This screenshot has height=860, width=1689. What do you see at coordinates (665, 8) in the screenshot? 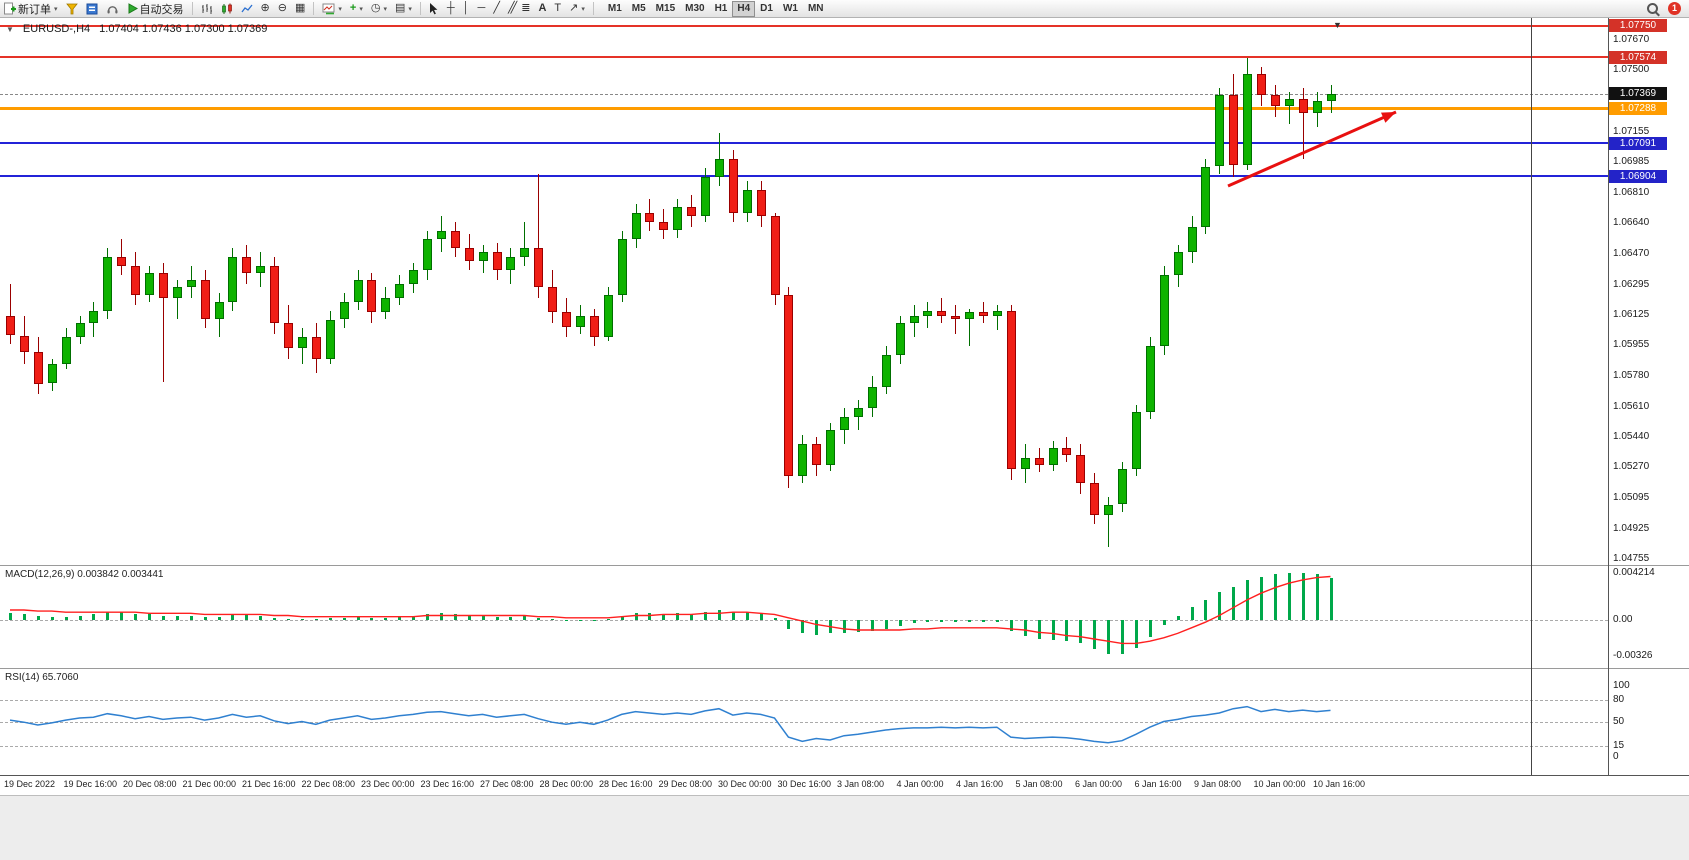
I see `timeframe-button-m15: M15` at bounding box center [665, 8].